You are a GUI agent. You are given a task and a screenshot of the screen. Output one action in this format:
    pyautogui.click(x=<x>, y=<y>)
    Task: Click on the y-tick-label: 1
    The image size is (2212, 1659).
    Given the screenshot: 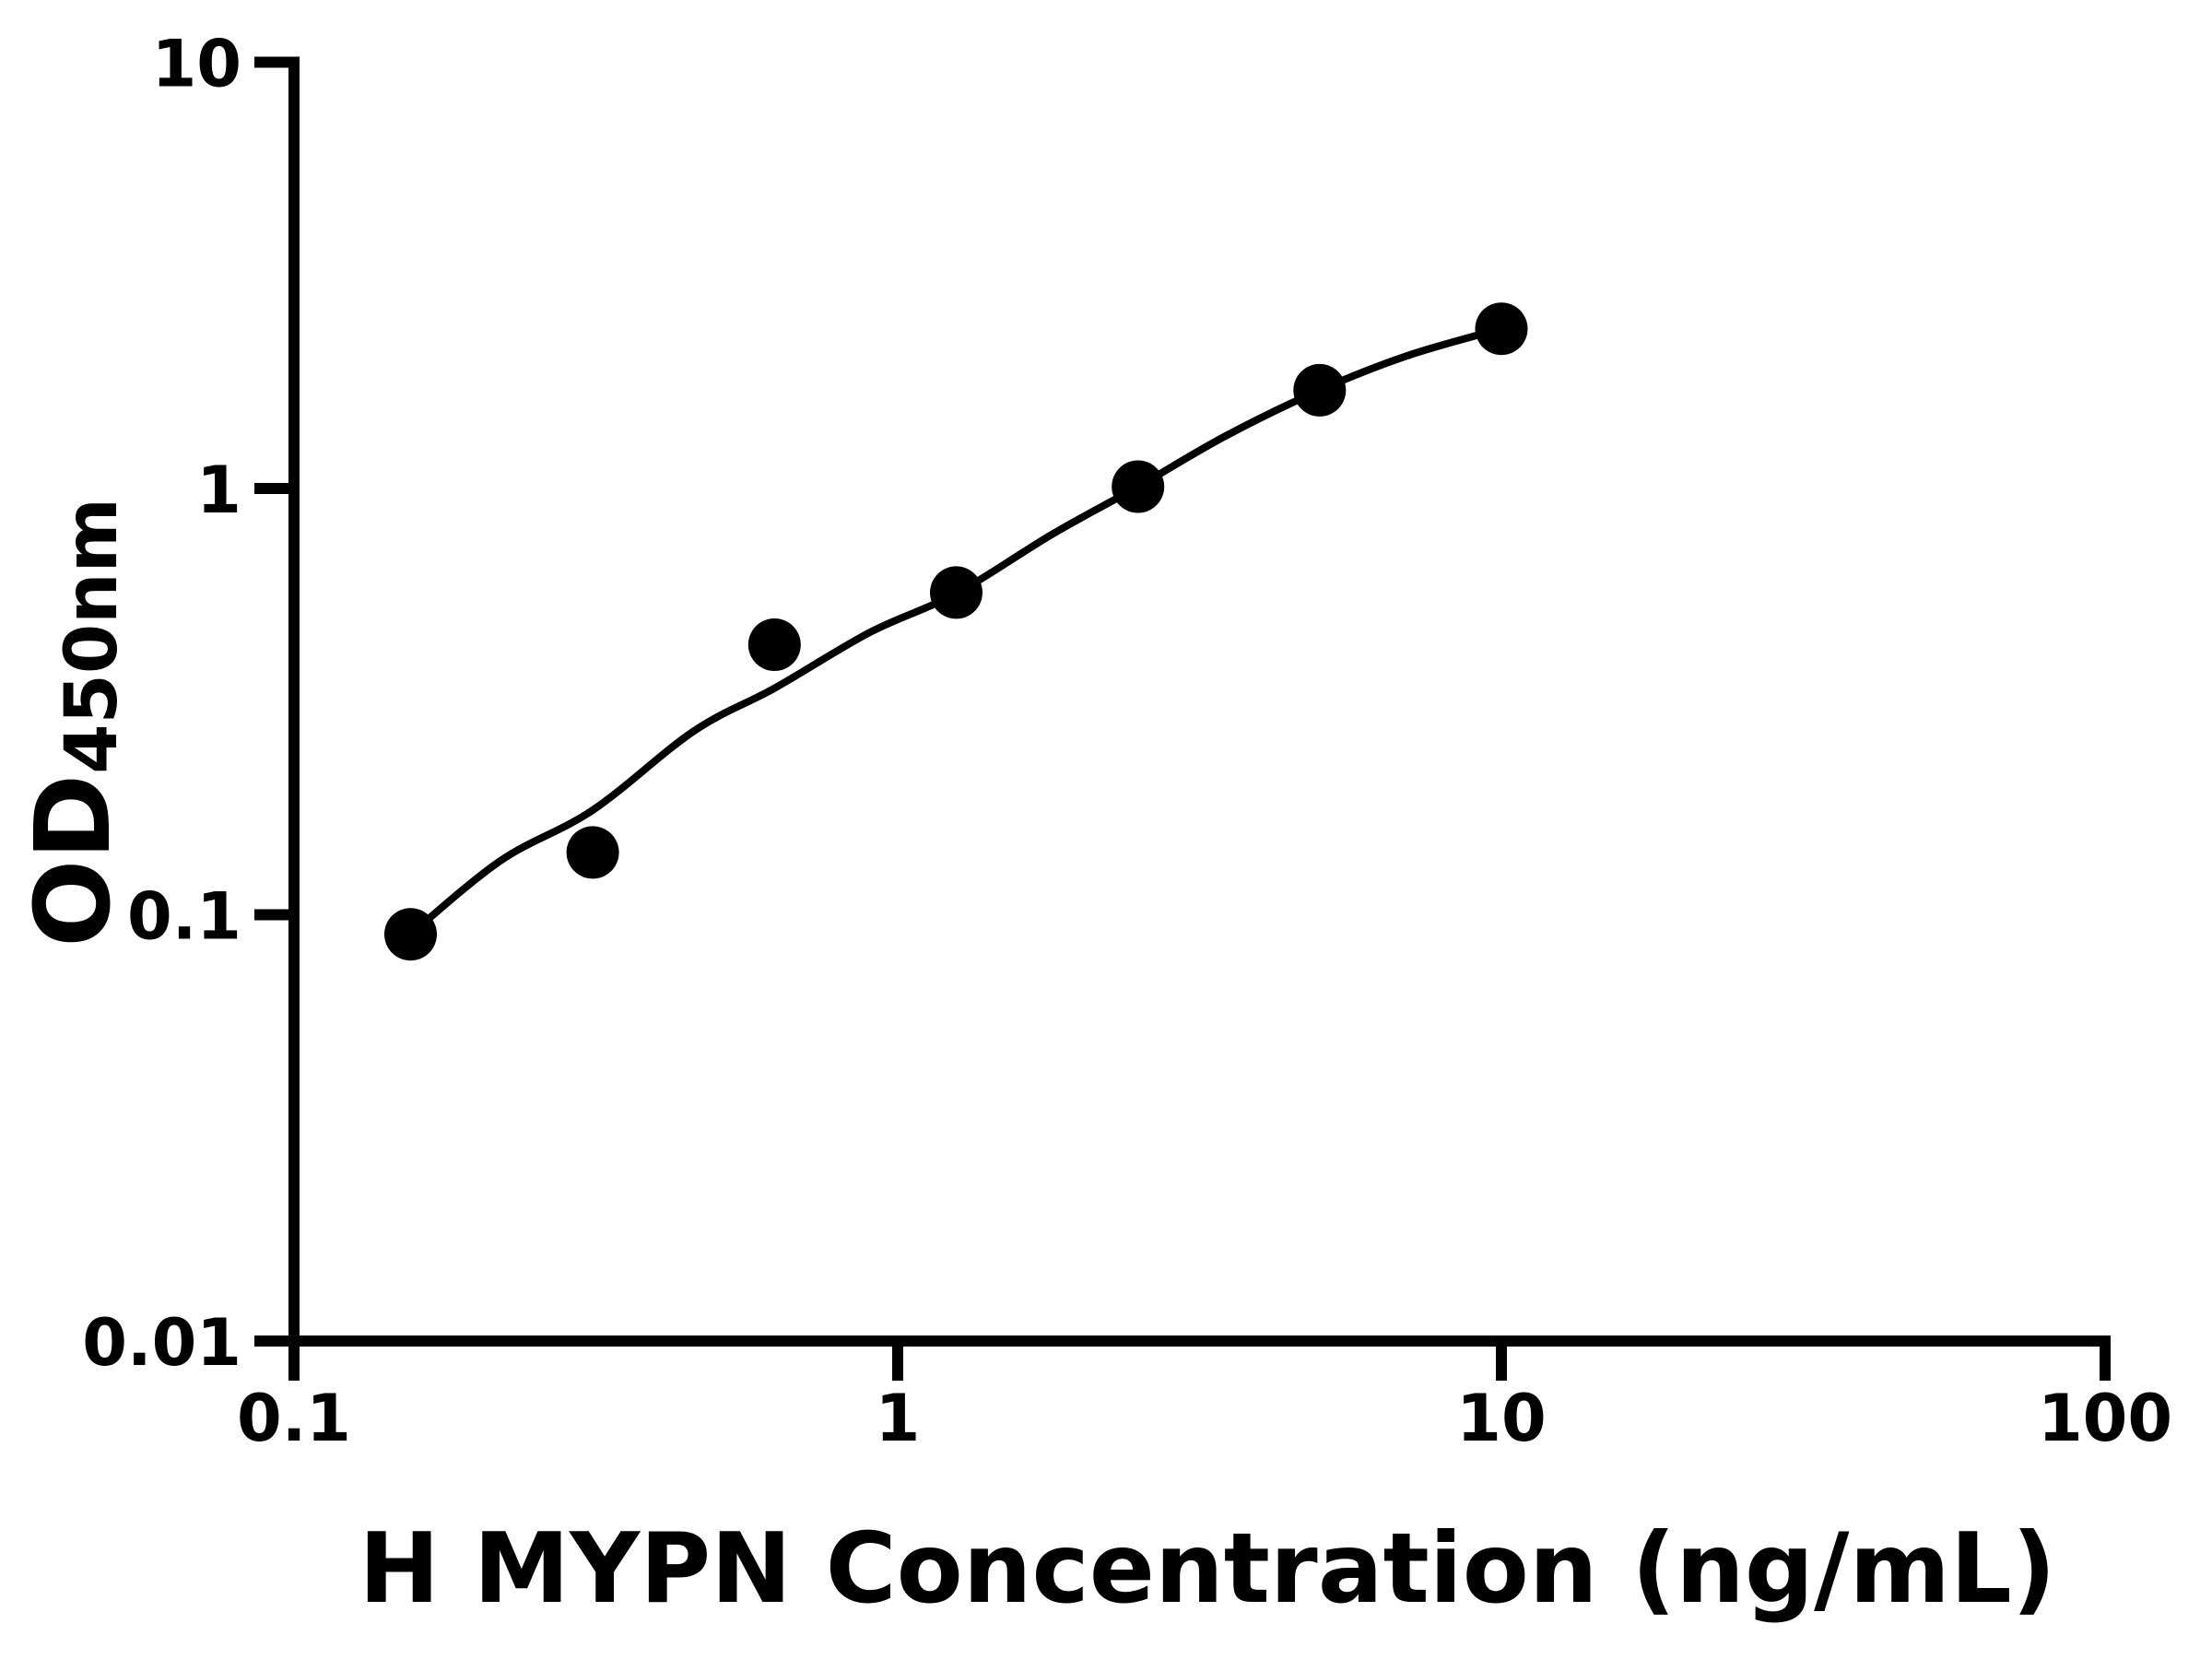 What is the action you would take?
    pyautogui.click(x=218, y=490)
    